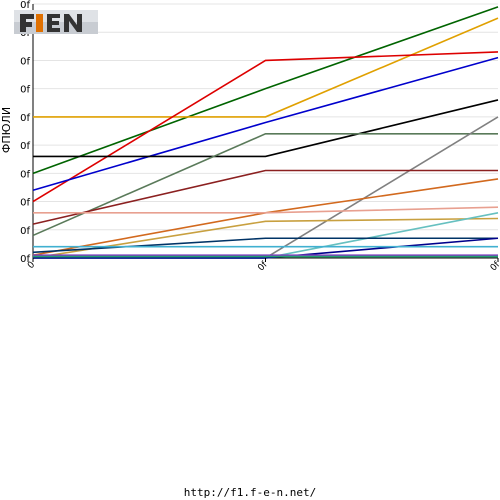 This screenshot has height=500, width=500. What do you see at coordinates (25, 132) in the screenshot?
I see `y-tick-labels: 0f0f0f0f0f0f0f0f0f0f` at bounding box center [25, 132].